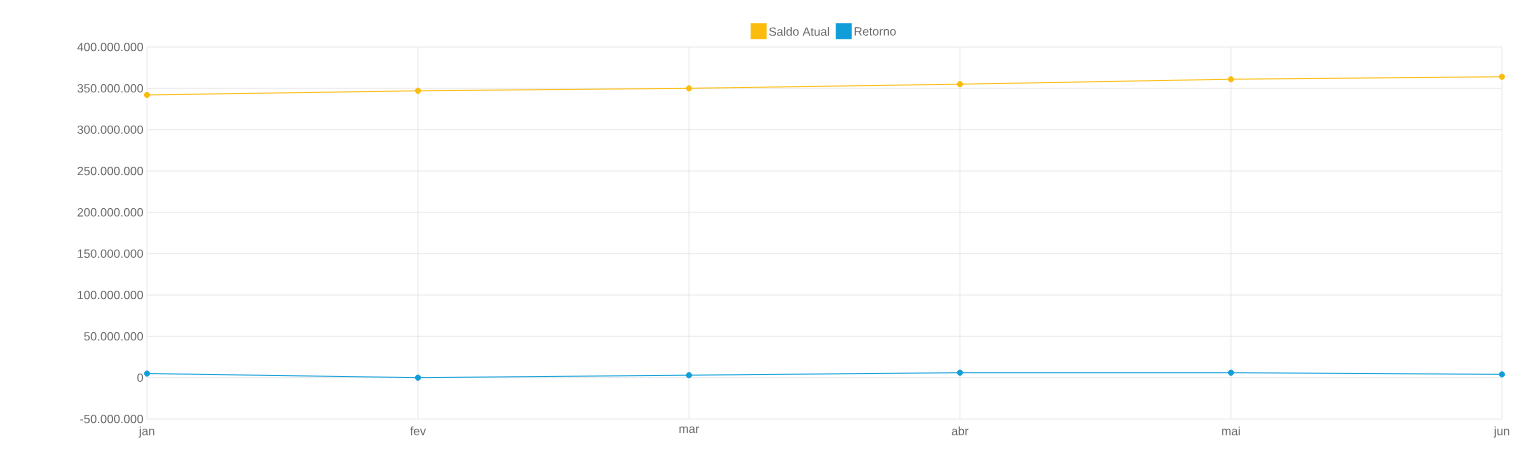 This screenshot has height=456, width=1517. What do you see at coordinates (140, 377) in the screenshot?
I see `y-tick-label: 0` at bounding box center [140, 377].